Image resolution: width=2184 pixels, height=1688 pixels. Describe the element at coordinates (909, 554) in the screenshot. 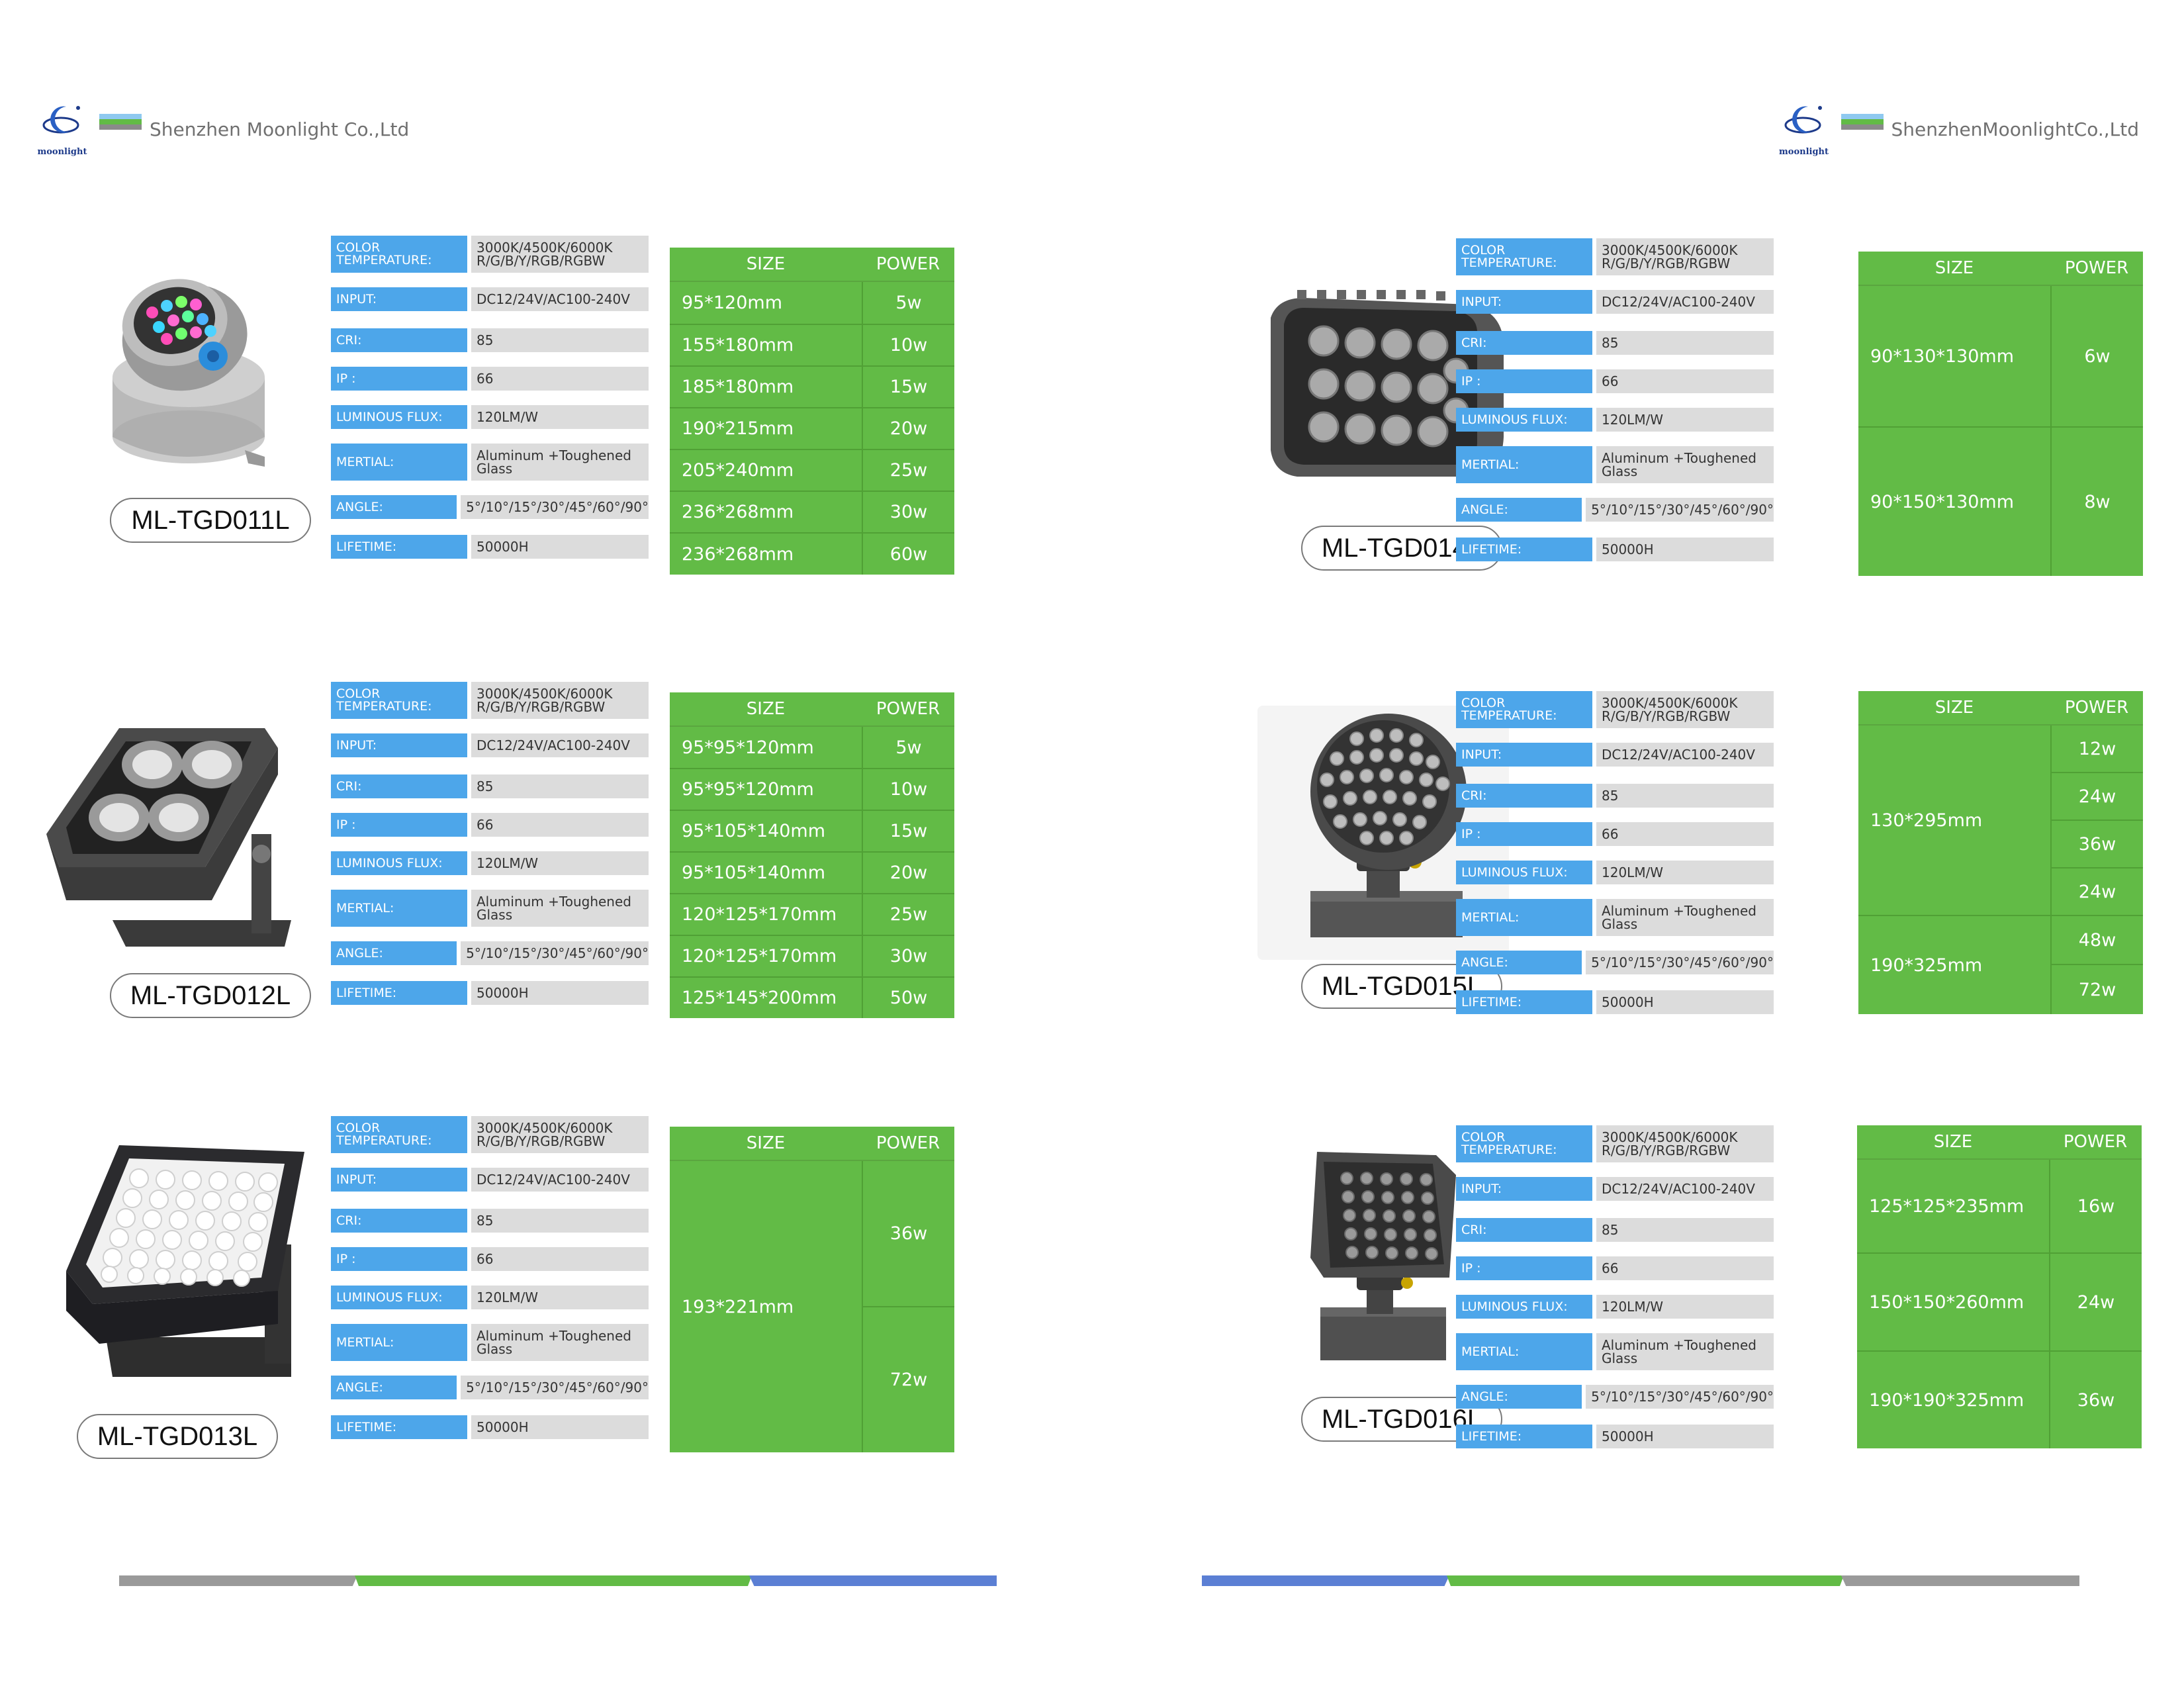

I see `power-cell: 60w` at that location.